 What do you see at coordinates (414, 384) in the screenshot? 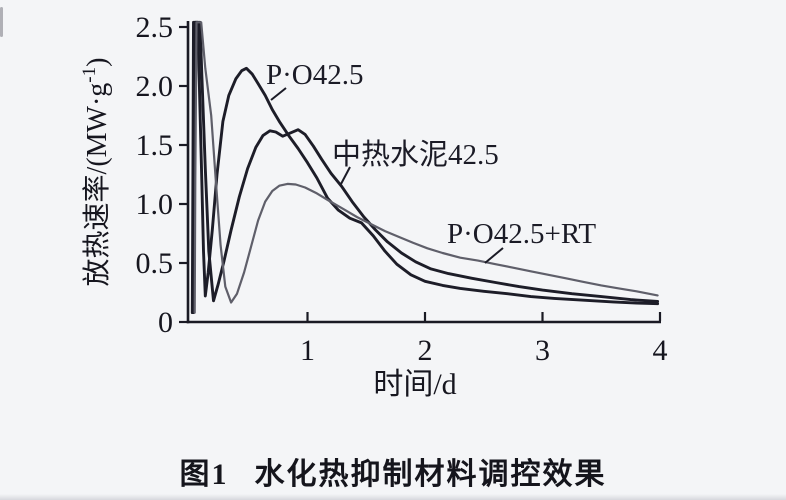
I see `x-axis-title: 时间/d` at bounding box center [414, 384].